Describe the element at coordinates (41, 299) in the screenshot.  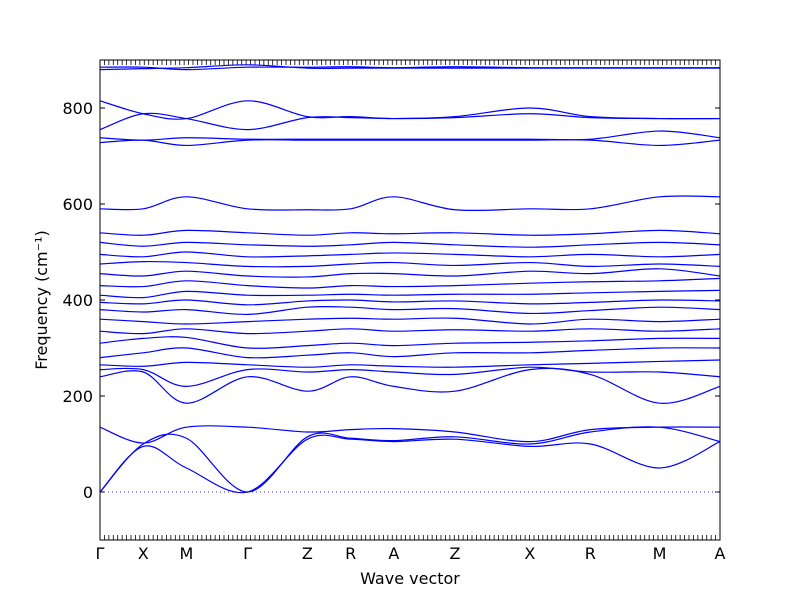
I see `y-axis-label: Frequency (cm⁻¹)` at that location.